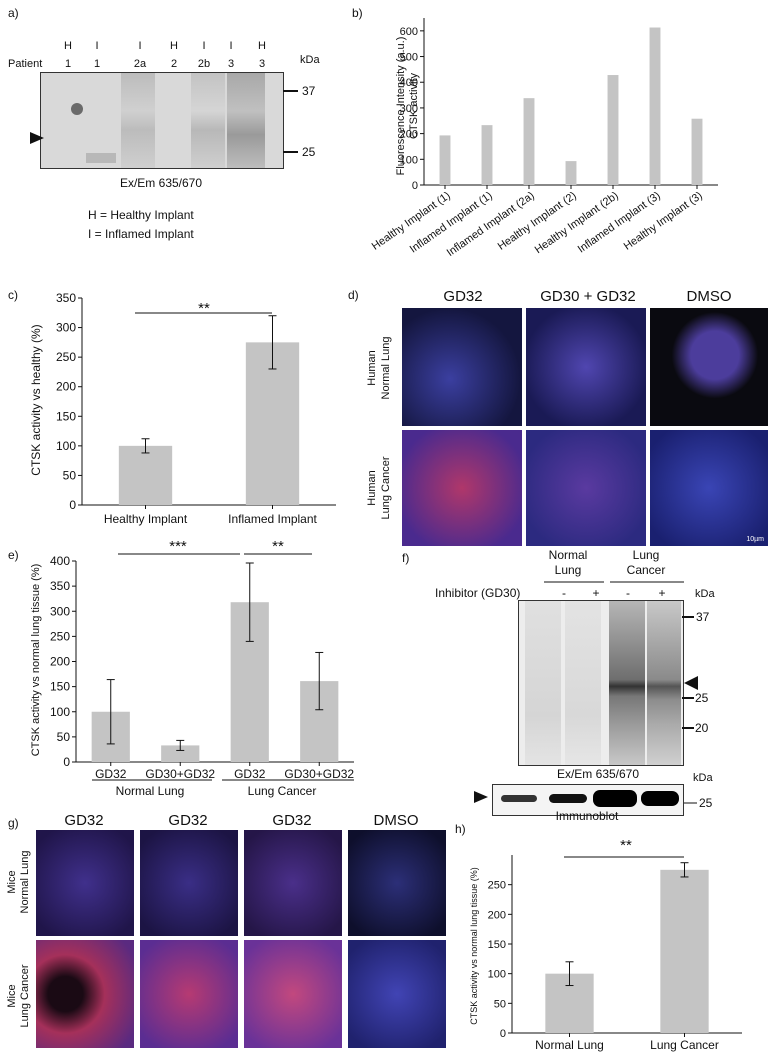  I want to click on panel-e-group-1: Normal Lung, so click(150, 791).